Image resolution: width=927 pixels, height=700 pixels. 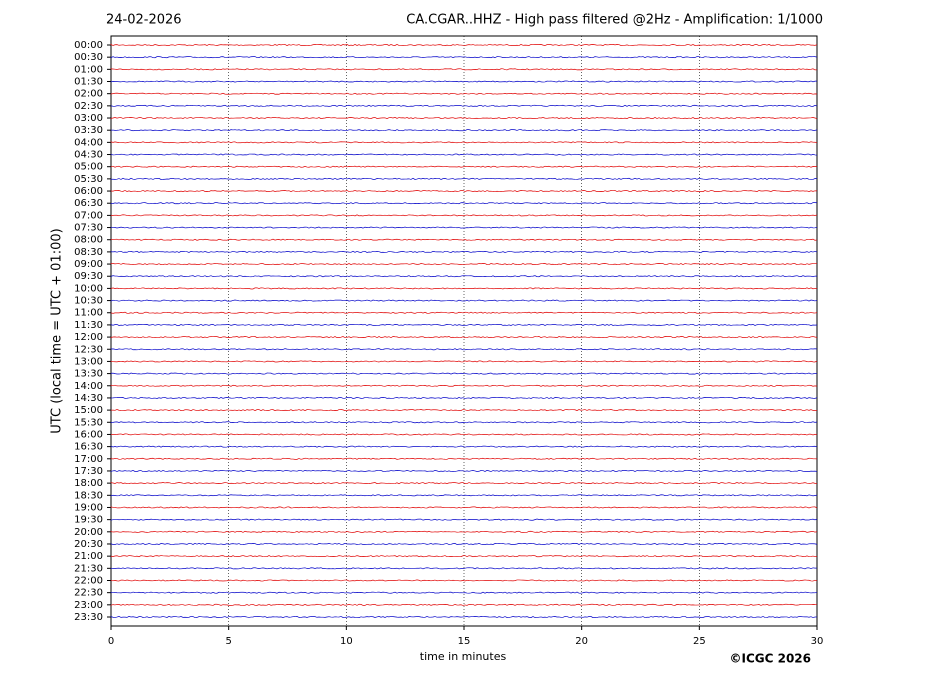 What do you see at coordinates (88, 118) in the screenshot?
I see `y-tick-label: 03:00` at bounding box center [88, 118].